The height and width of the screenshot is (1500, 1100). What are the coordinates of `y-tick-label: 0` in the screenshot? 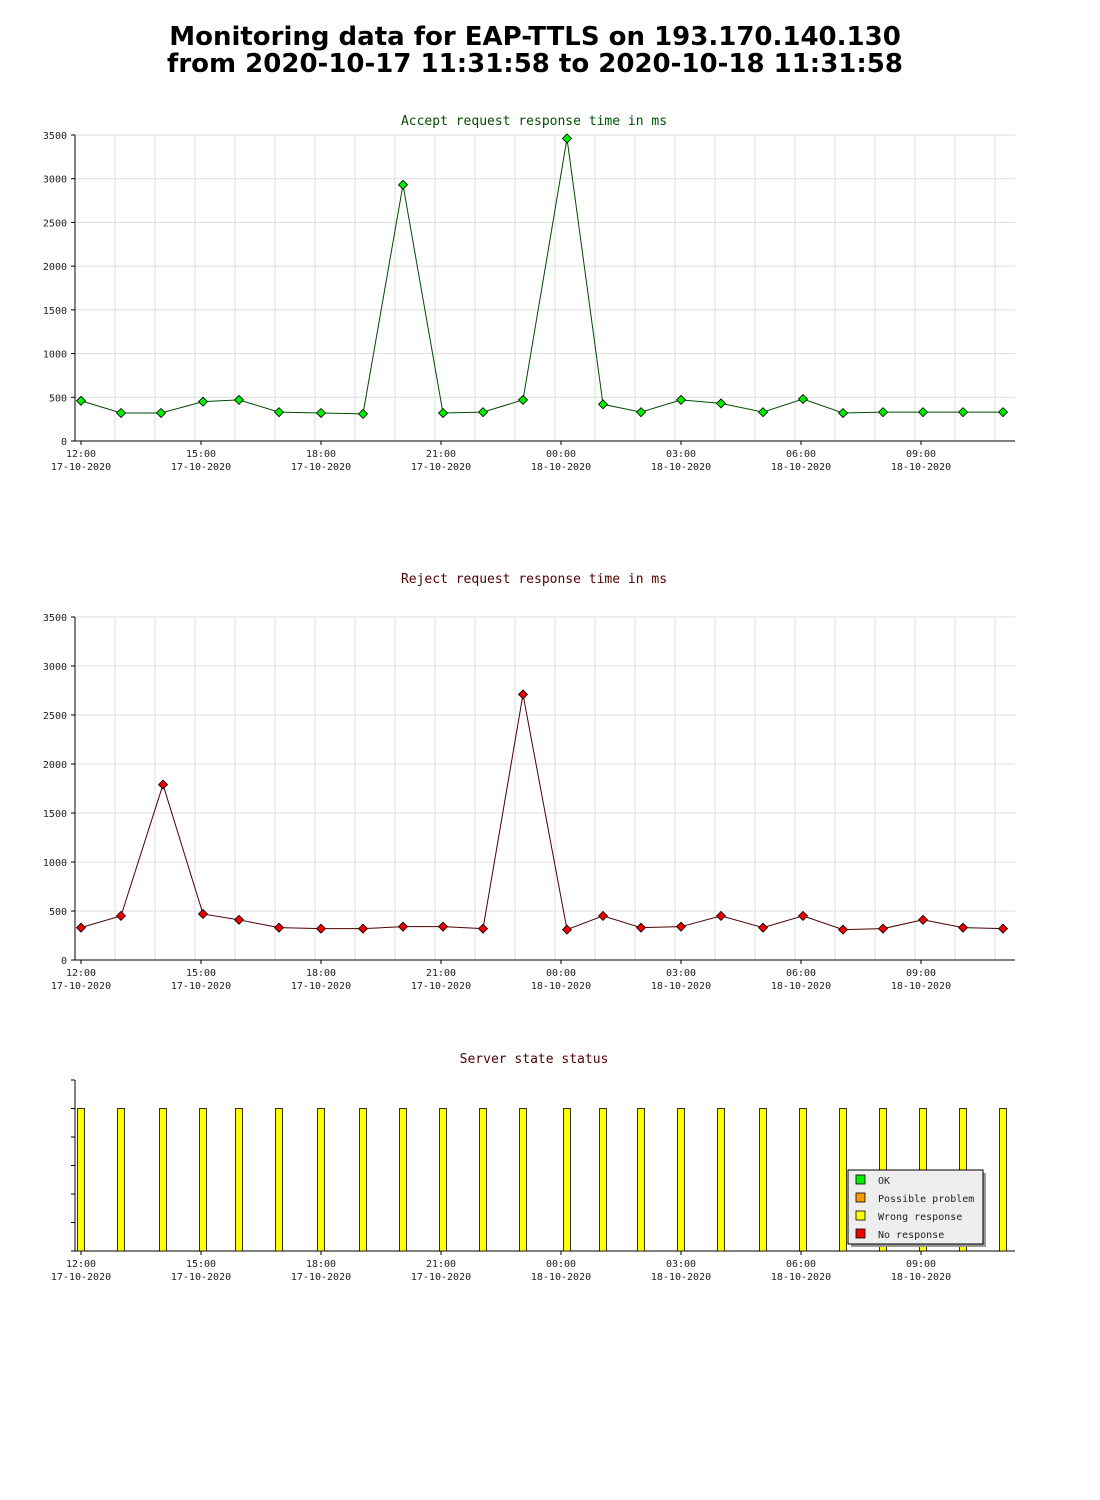 It's located at (64, 442).